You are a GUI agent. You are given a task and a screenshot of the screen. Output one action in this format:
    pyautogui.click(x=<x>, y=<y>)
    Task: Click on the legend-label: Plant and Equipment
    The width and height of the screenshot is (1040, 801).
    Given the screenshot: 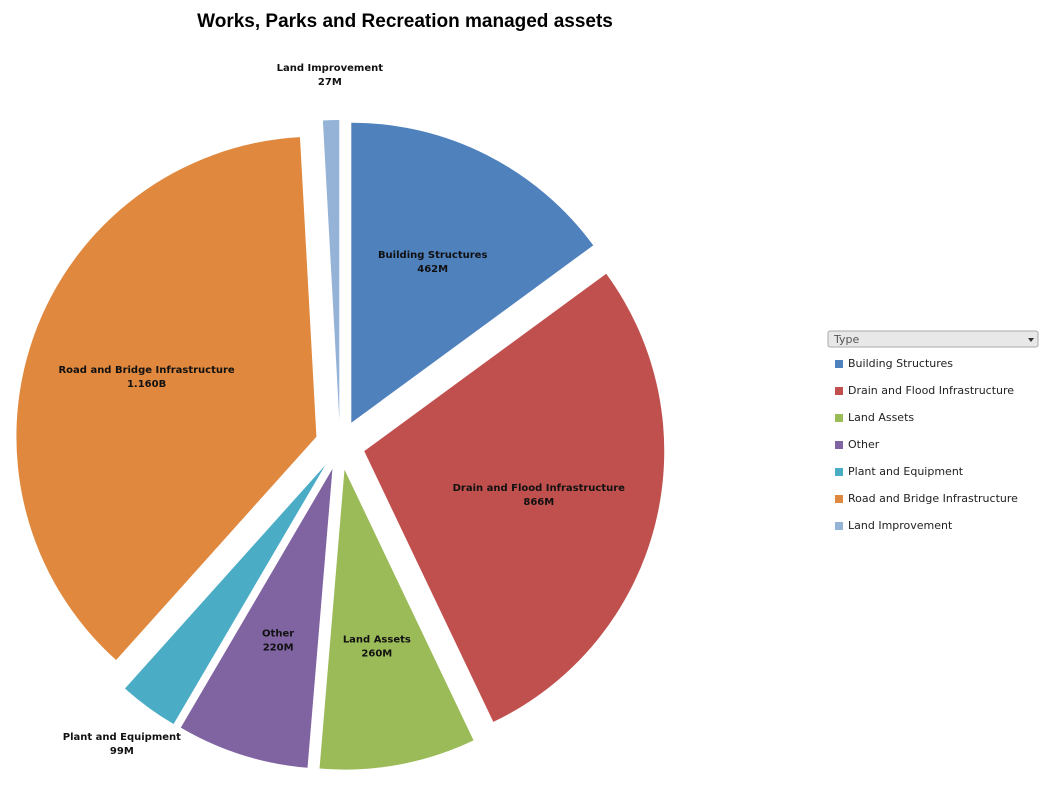 What is the action you would take?
    pyautogui.click(x=906, y=471)
    